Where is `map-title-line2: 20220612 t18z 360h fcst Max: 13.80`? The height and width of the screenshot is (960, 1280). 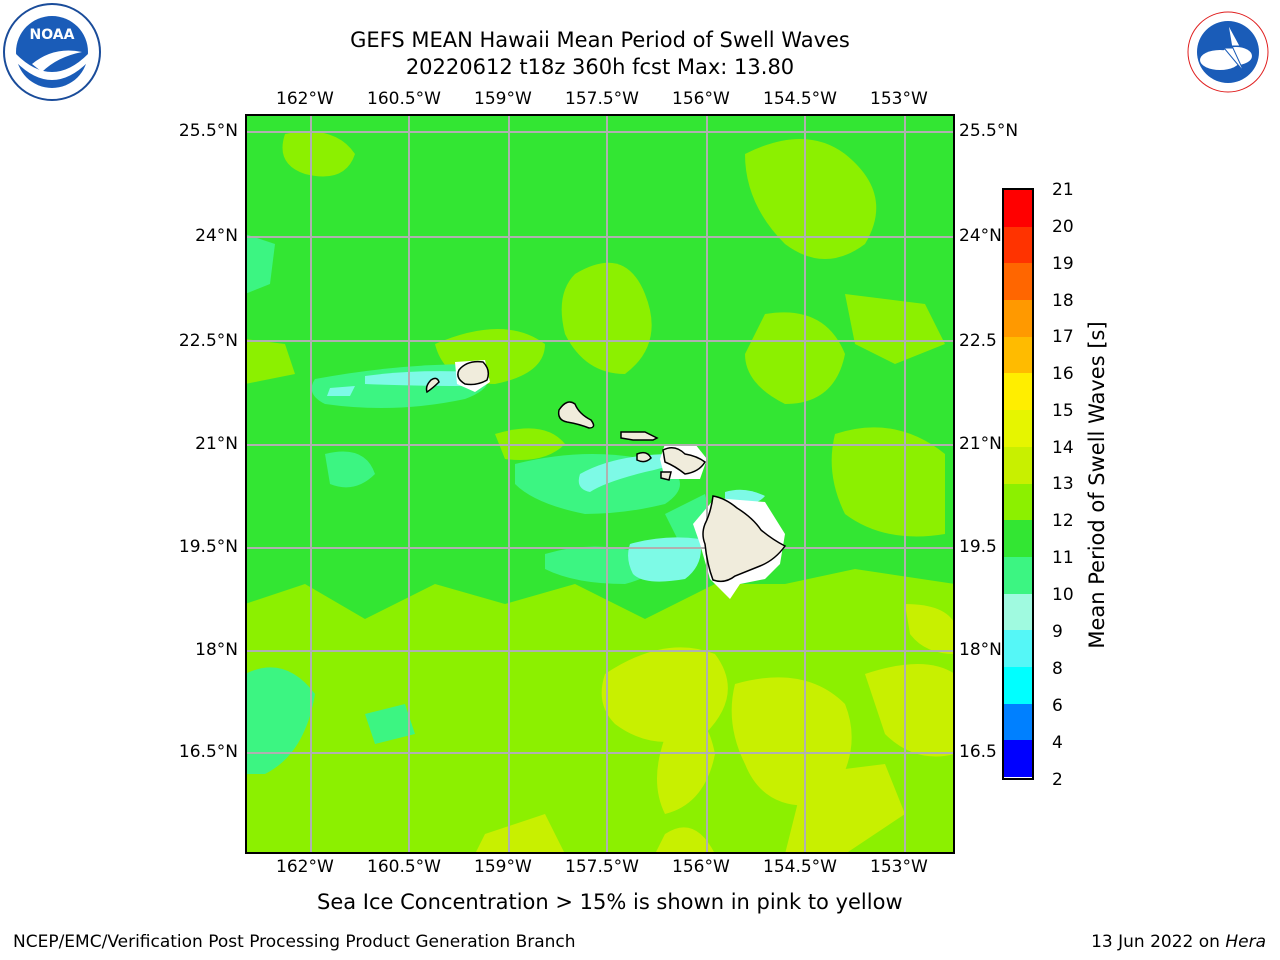
map-title-line2: 20220612 t18z 360h fcst Max: 13.80 is located at coordinates (600, 67).